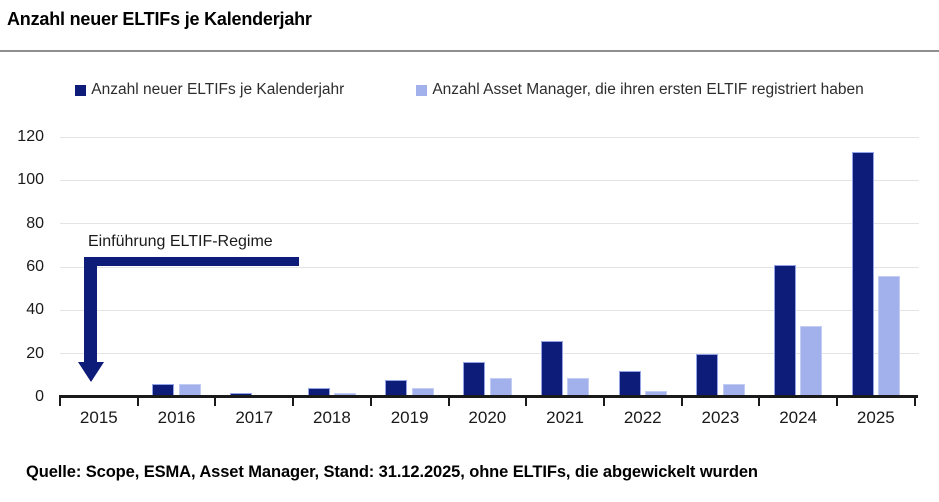 The width and height of the screenshot is (939, 502). I want to click on bar-2024-series2, so click(811, 361).